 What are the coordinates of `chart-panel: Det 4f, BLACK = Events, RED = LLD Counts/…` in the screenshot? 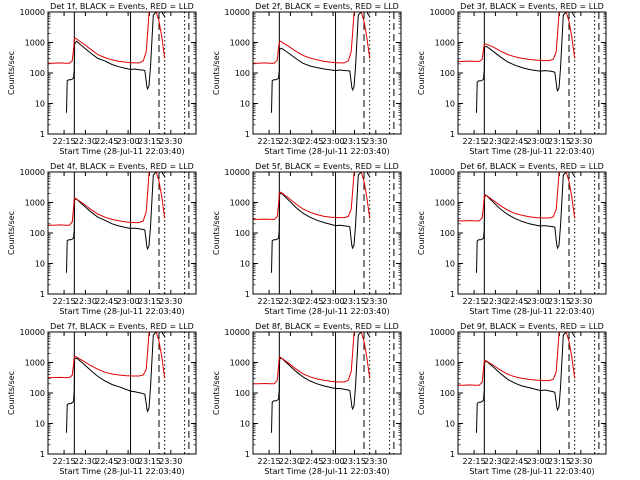 It's located at (102, 239).